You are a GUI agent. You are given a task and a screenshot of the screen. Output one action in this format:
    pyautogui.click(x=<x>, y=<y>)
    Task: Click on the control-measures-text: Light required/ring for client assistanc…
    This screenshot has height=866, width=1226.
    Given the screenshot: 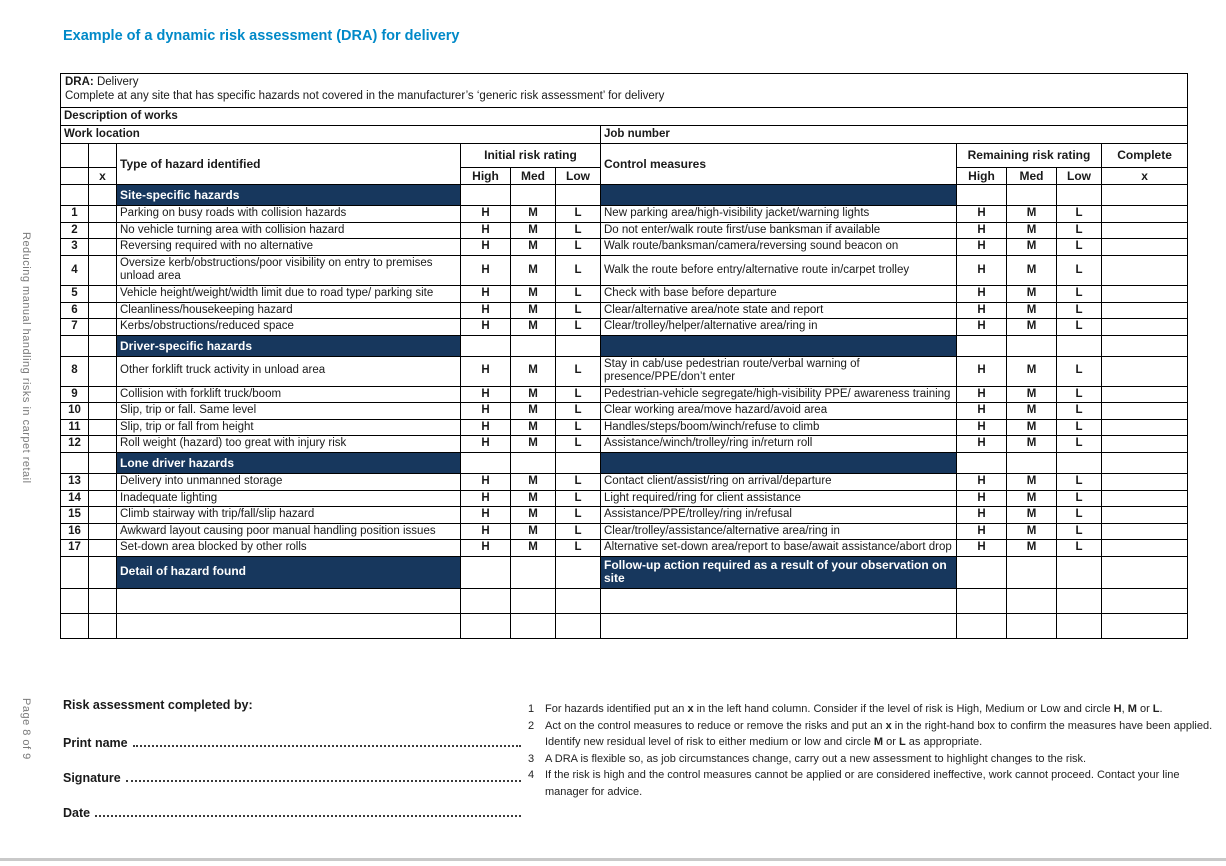 What is the action you would take?
    pyautogui.click(x=778, y=498)
    